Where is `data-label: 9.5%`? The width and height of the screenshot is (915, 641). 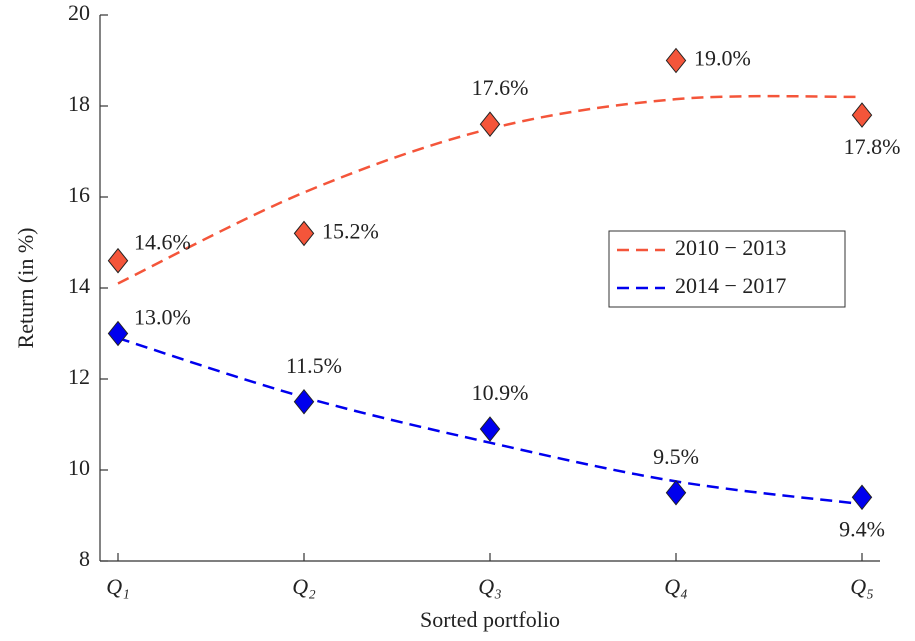
data-label: 9.5% is located at coordinates (676, 456).